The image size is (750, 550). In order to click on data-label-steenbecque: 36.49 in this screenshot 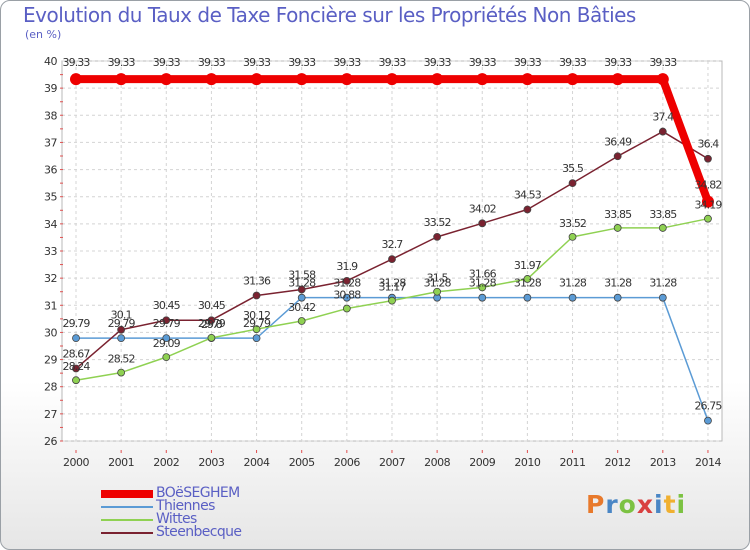, I will do `click(618, 141)`.